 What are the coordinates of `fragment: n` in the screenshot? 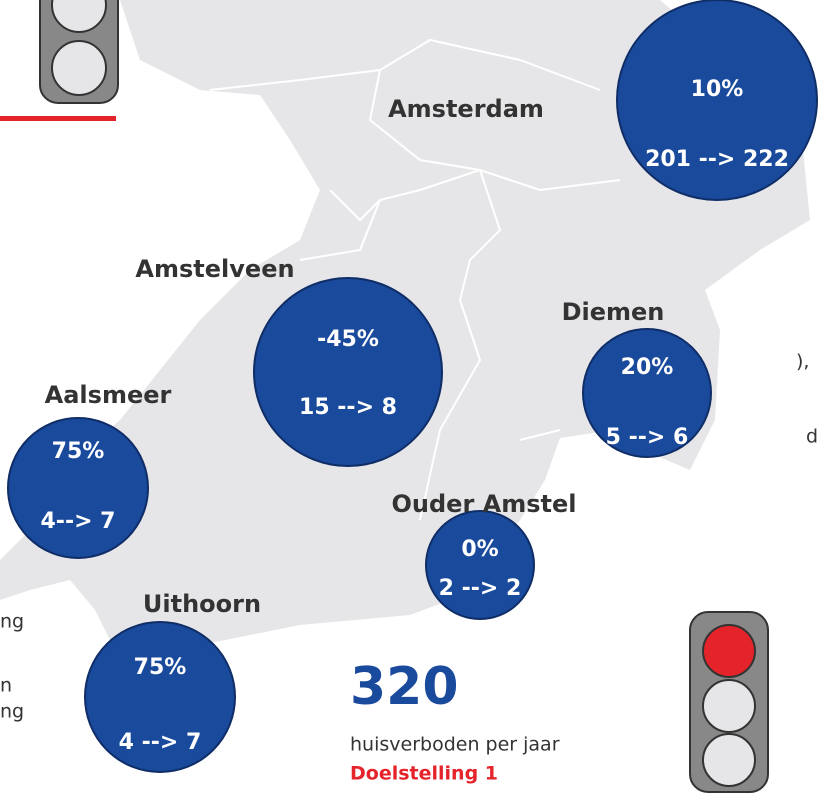 It's located at (6, 686).